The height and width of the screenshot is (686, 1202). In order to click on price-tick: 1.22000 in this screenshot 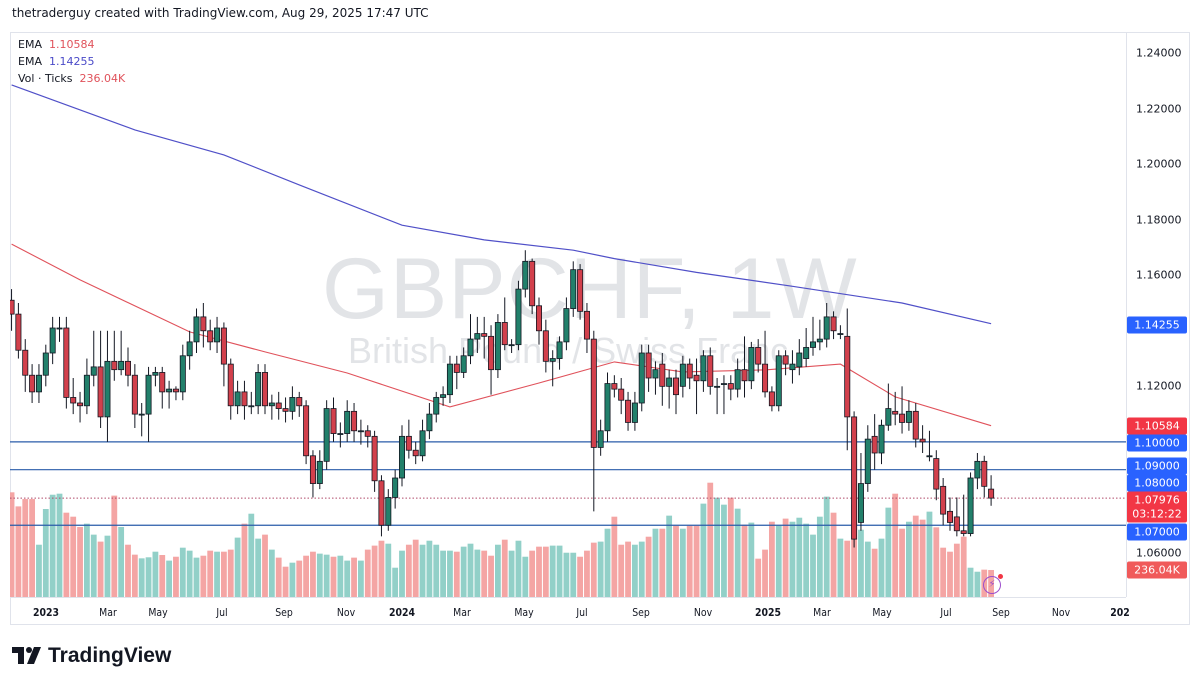, I will do `click(1159, 109)`.